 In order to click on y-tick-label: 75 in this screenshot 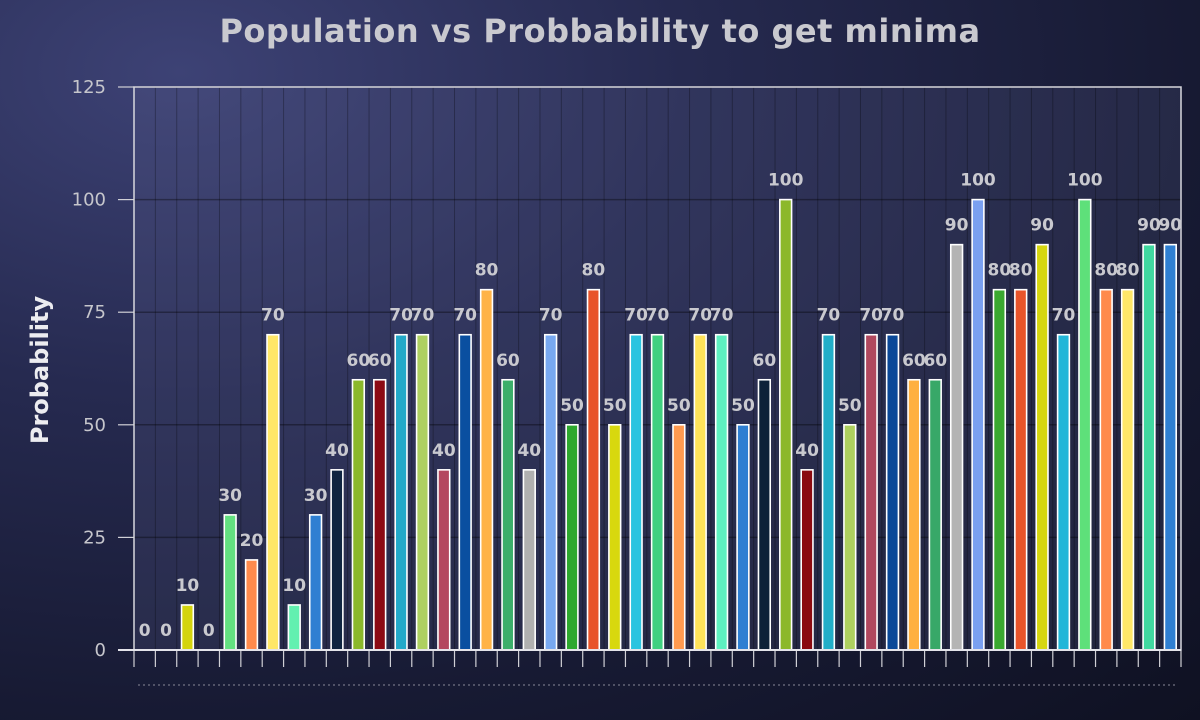, I will do `click(94, 312)`.